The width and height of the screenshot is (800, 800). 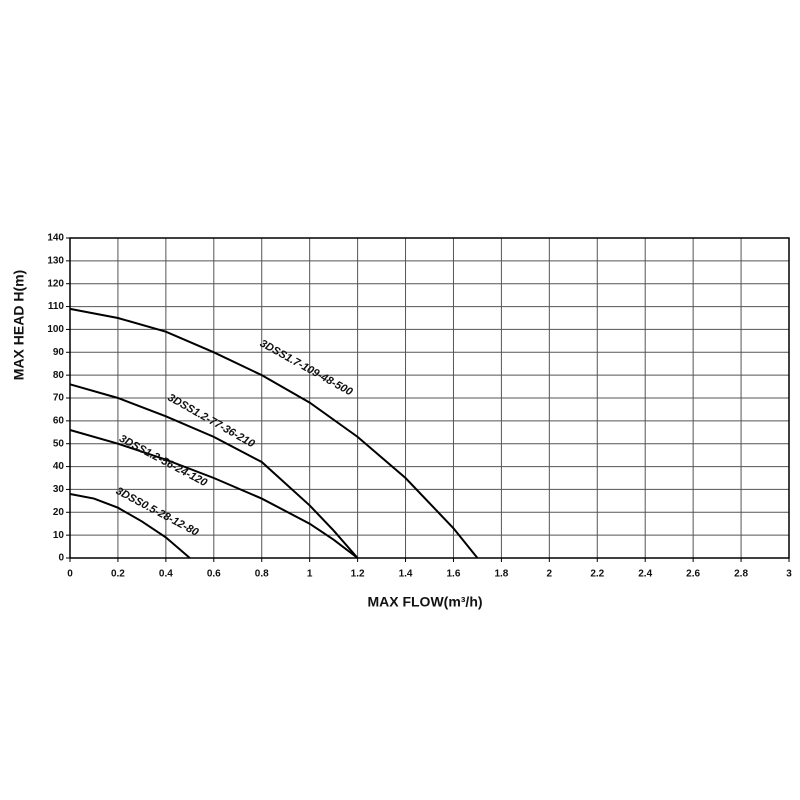 What do you see at coordinates (56, 306) in the screenshot?
I see `y-tick-label: 110` at bounding box center [56, 306].